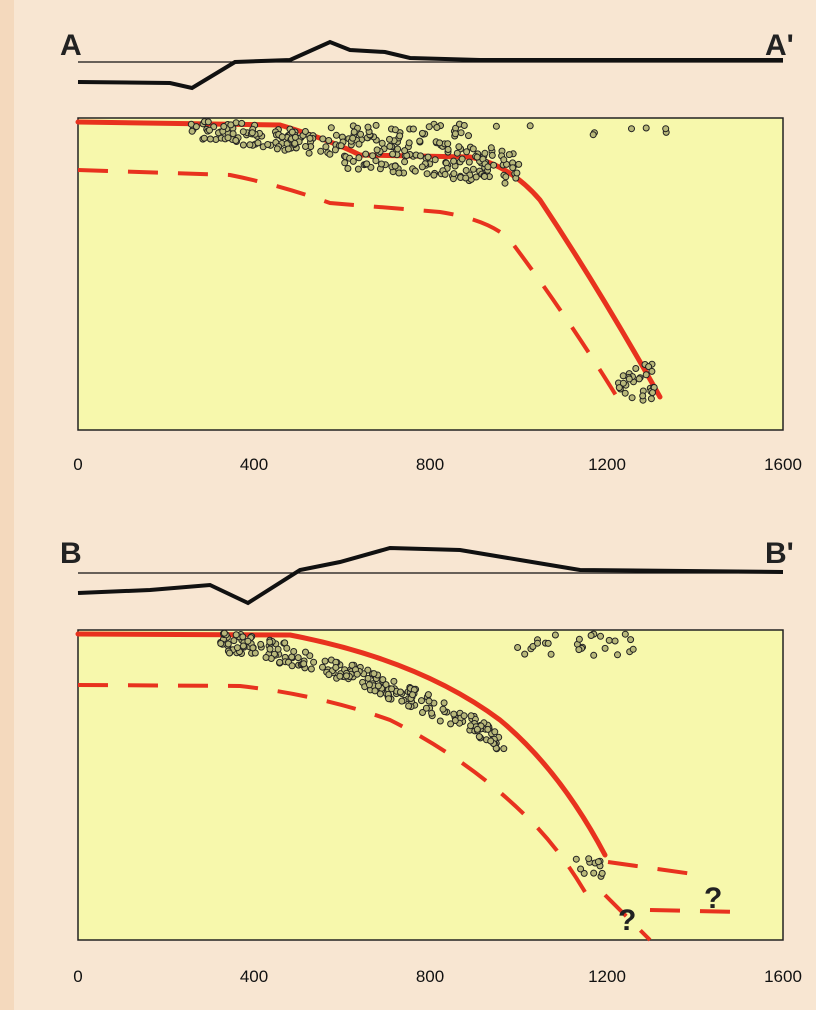  What do you see at coordinates (430, 976) in the screenshot?
I see `tick-label: 800` at bounding box center [430, 976].